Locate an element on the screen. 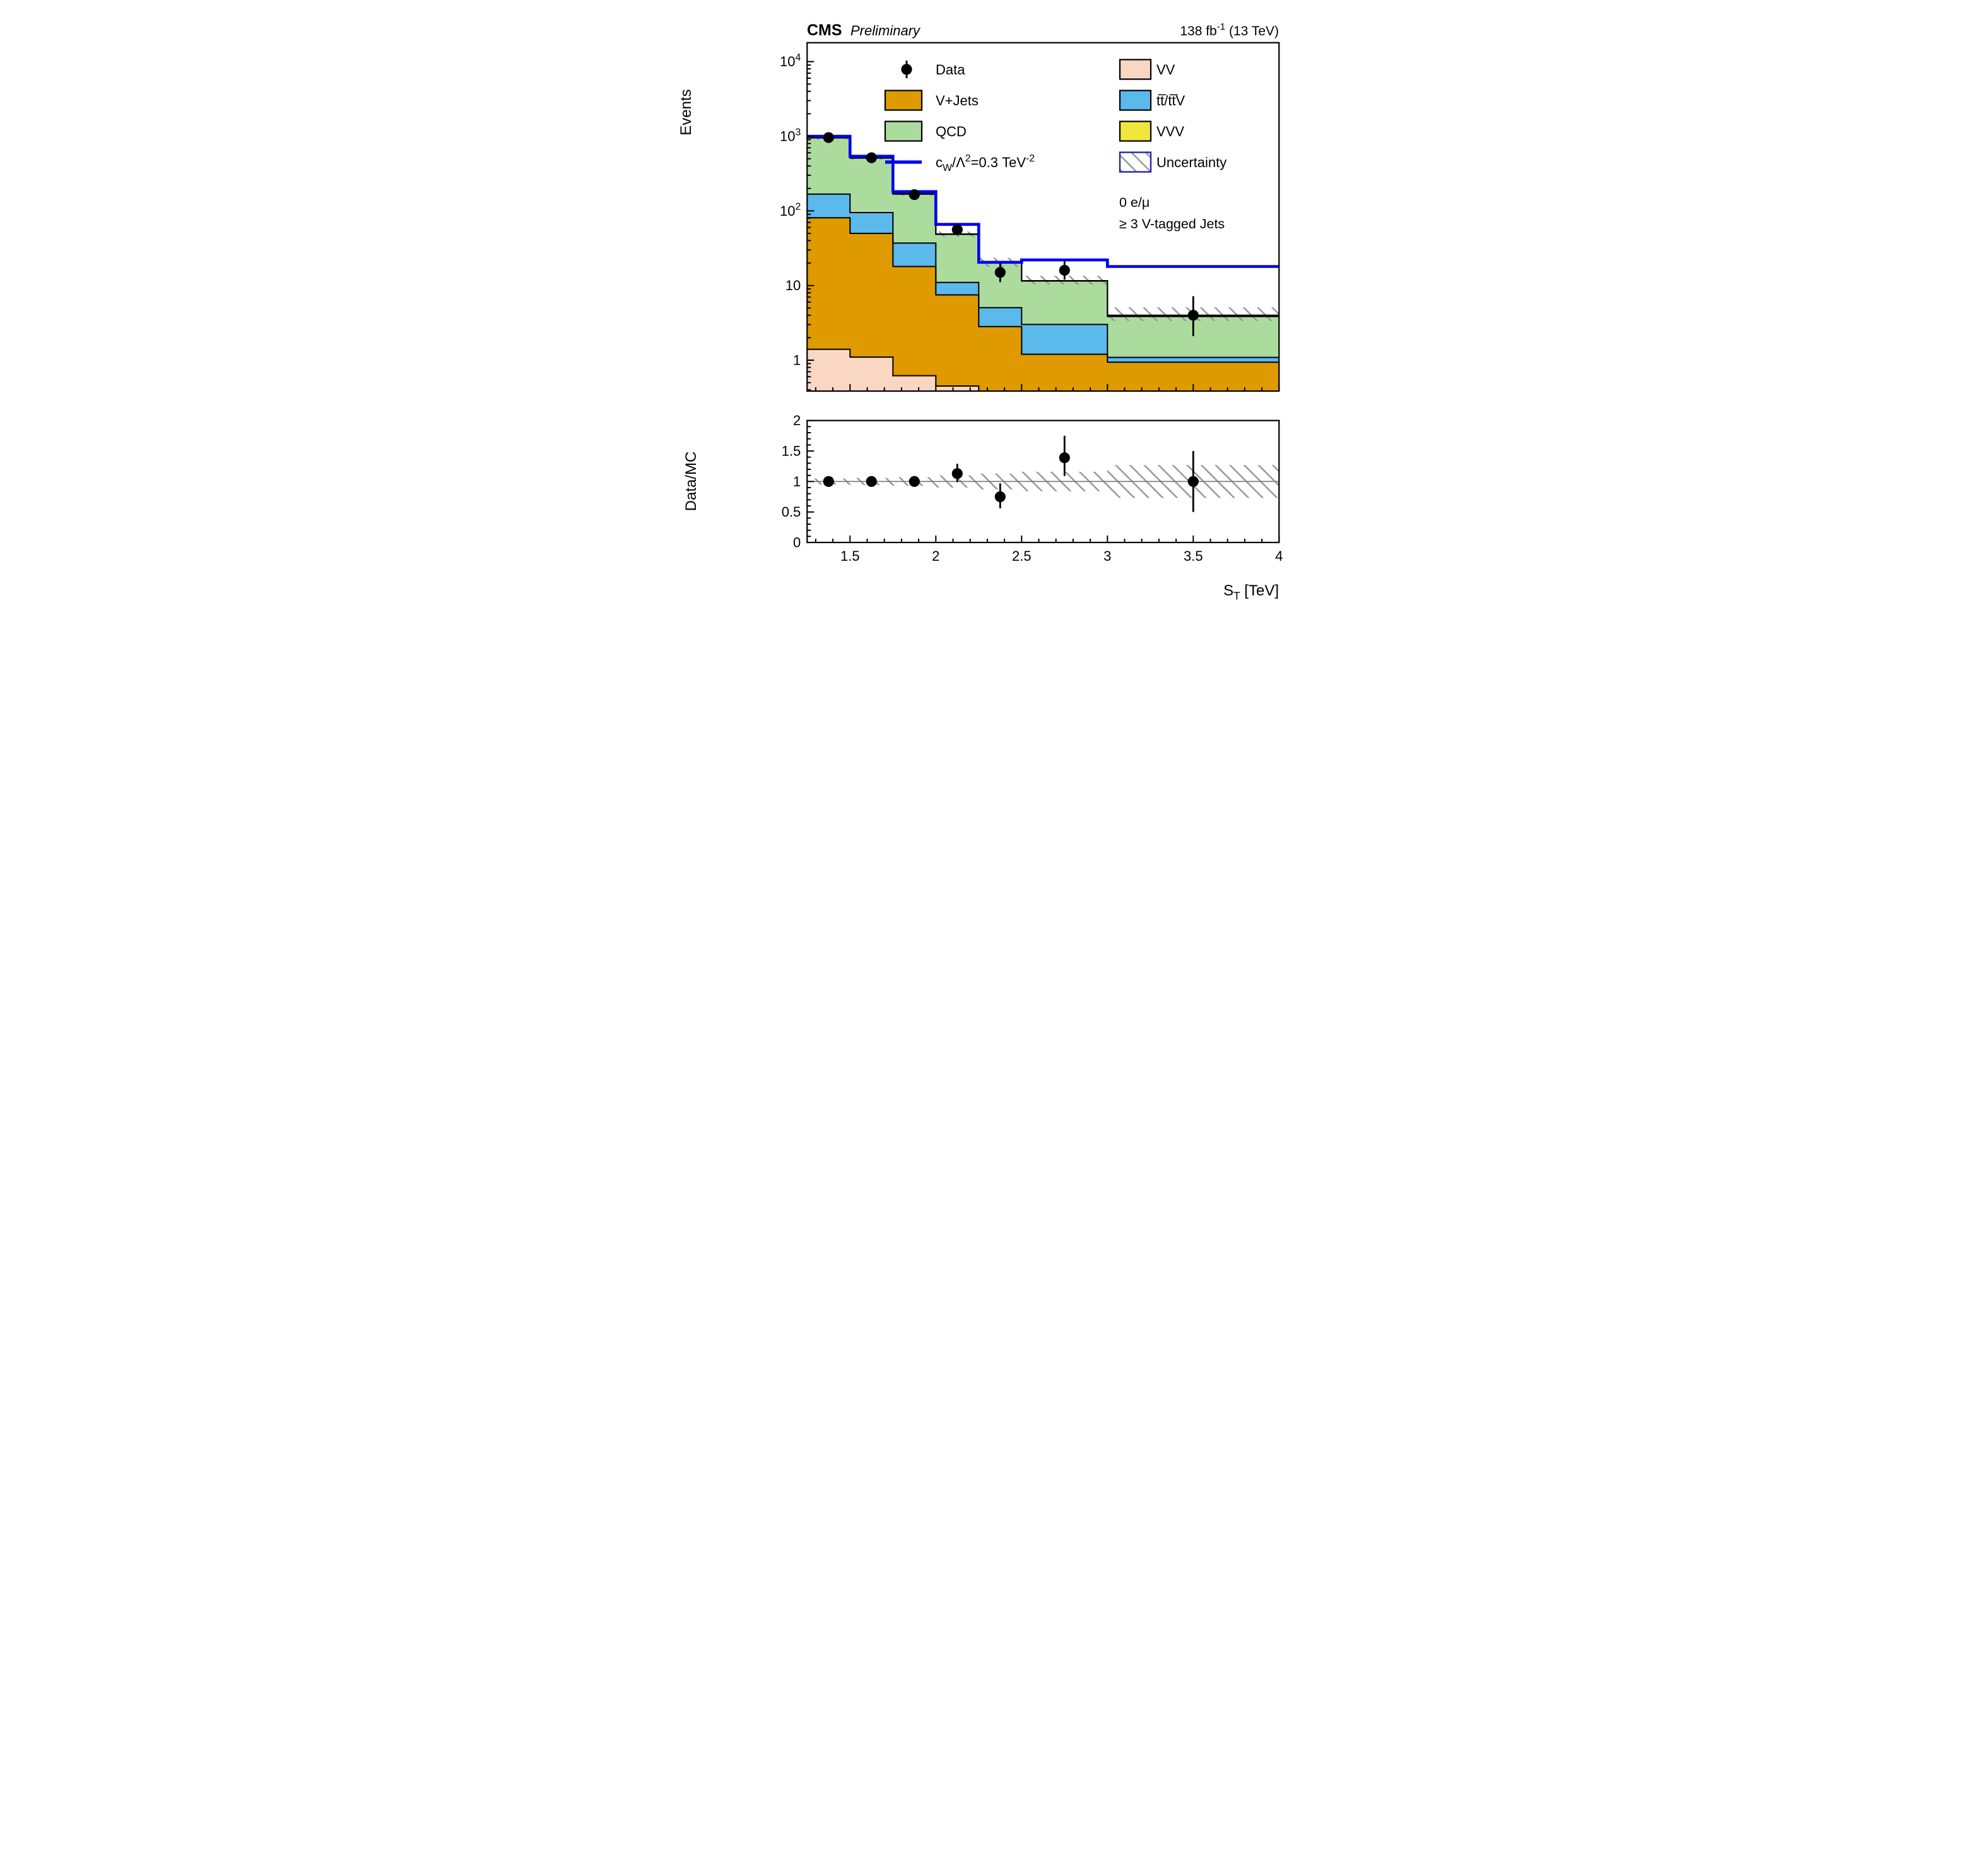  ratio-y-tick-label: 1 is located at coordinates (797, 481).